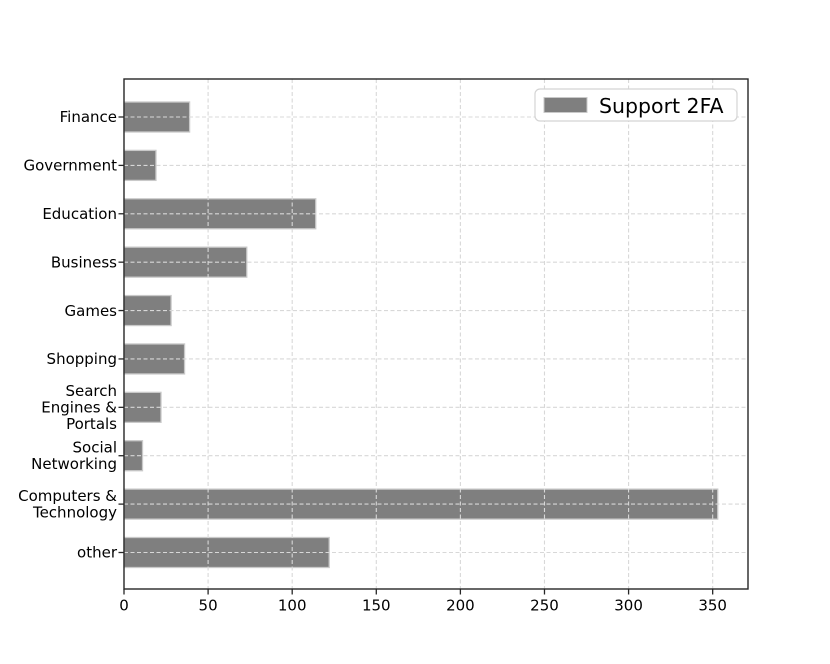 The height and width of the screenshot is (664, 830). I want to click on x-axis-tick-label: 200, so click(460, 606).